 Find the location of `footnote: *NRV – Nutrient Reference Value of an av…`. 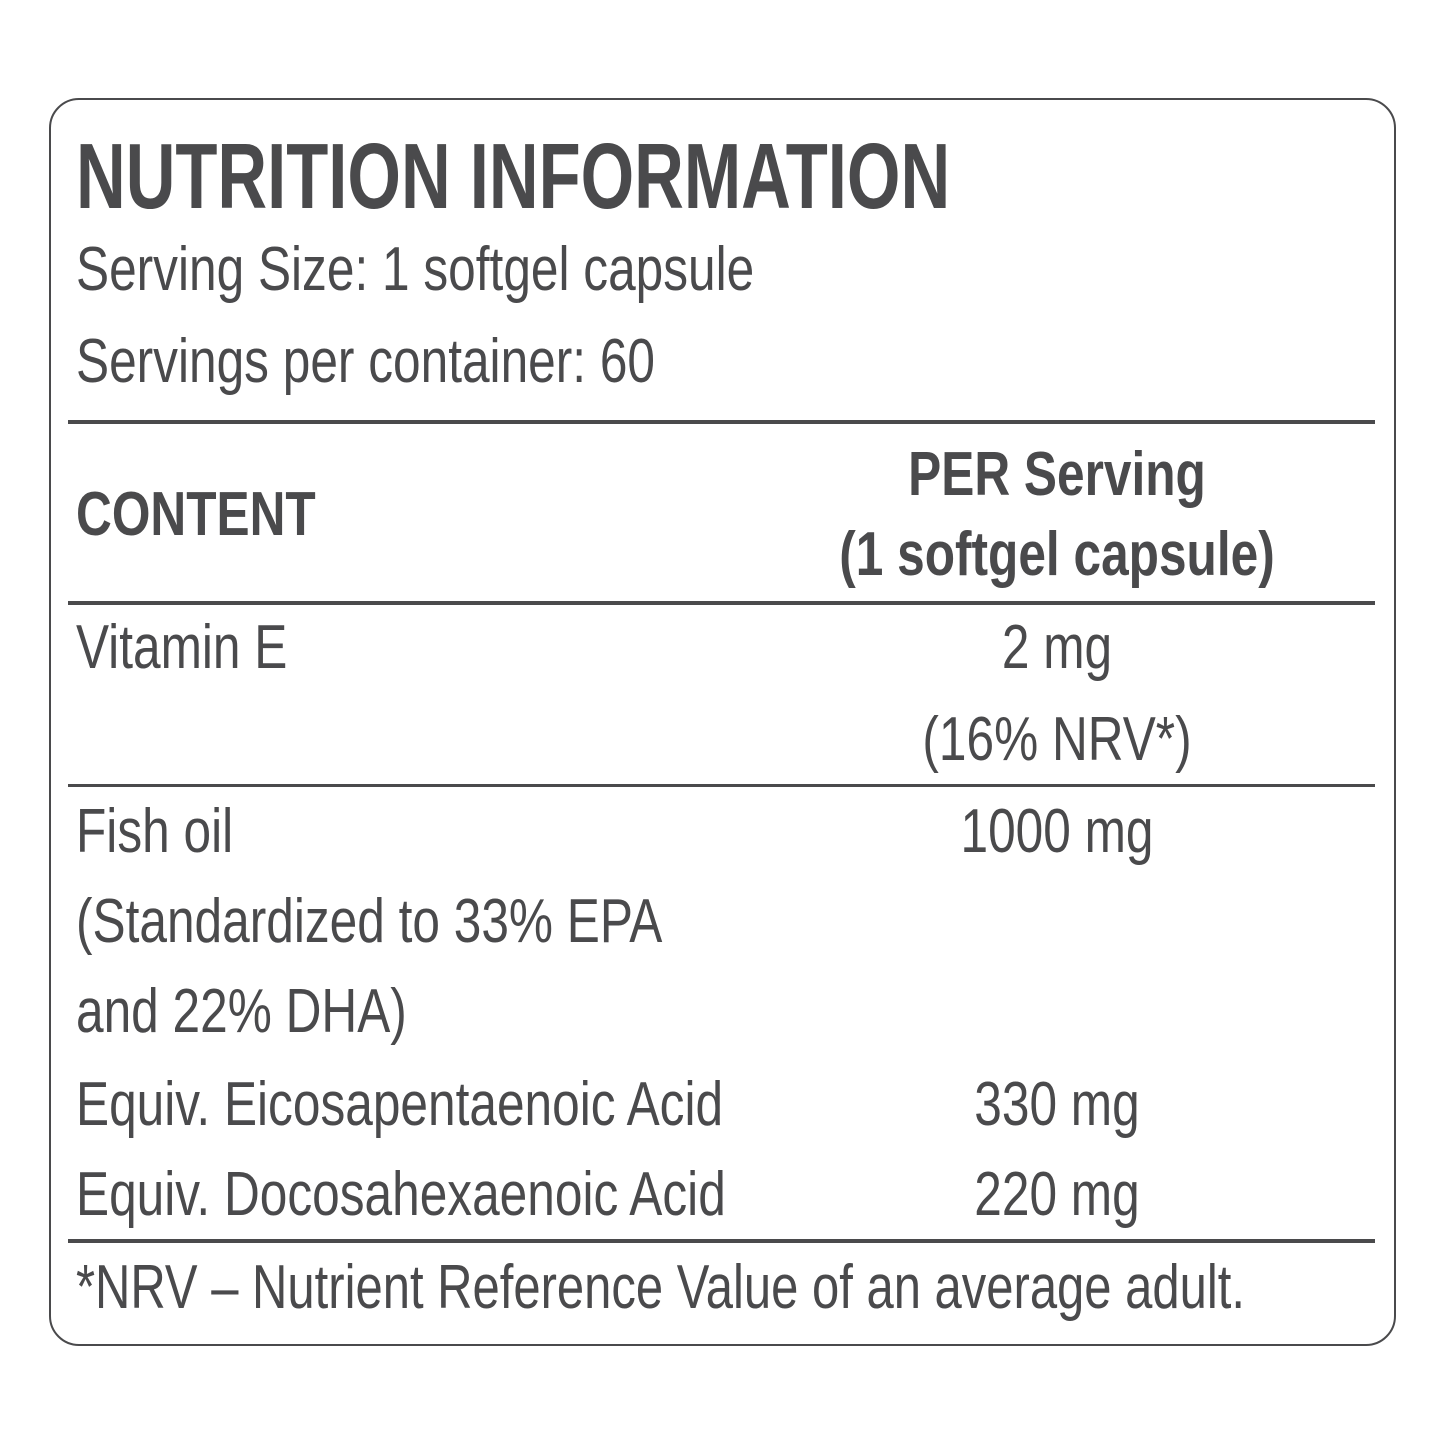

footnote: *NRV – Nutrient Reference Value of an av… is located at coordinates (660, 1287).